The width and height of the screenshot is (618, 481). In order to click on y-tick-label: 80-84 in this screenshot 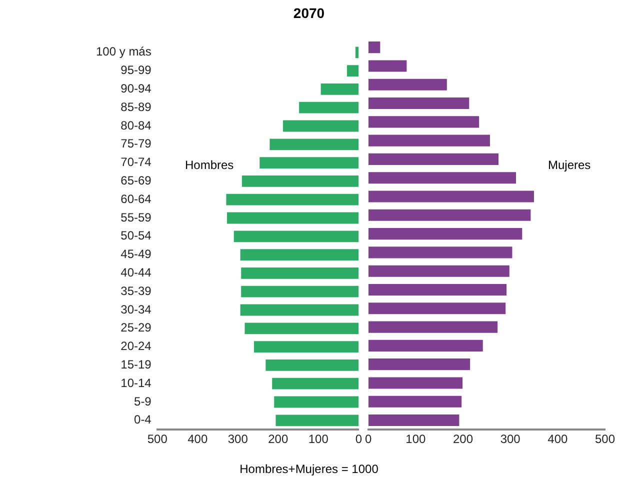, I will do `click(136, 125)`.